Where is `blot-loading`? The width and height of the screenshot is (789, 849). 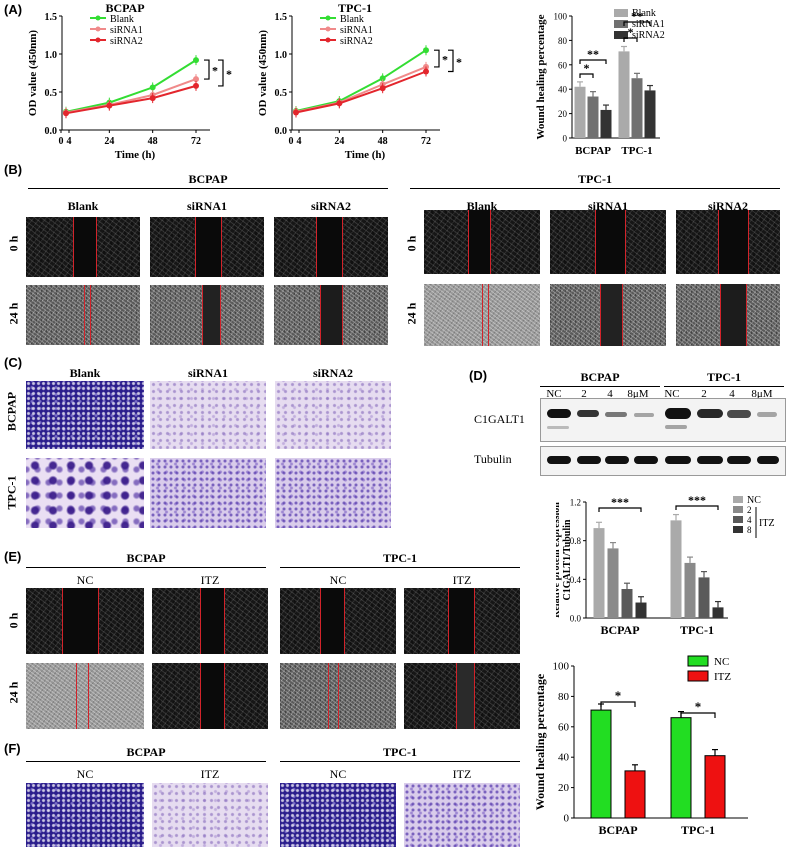
blot-loading is located at coordinates (663, 461).